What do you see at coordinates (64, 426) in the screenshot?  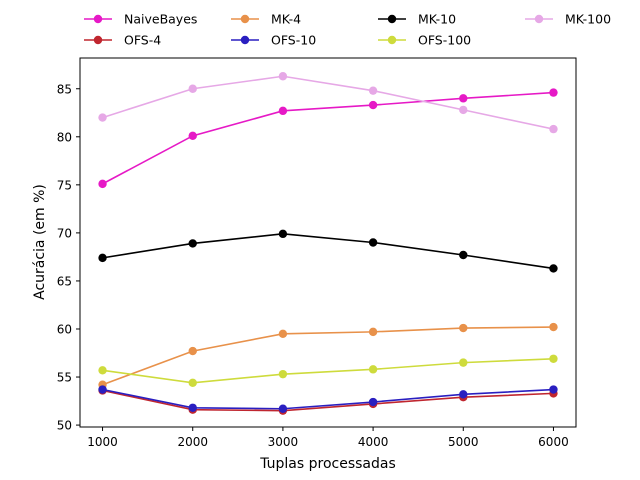 I see `y-tick-label: 50` at bounding box center [64, 426].